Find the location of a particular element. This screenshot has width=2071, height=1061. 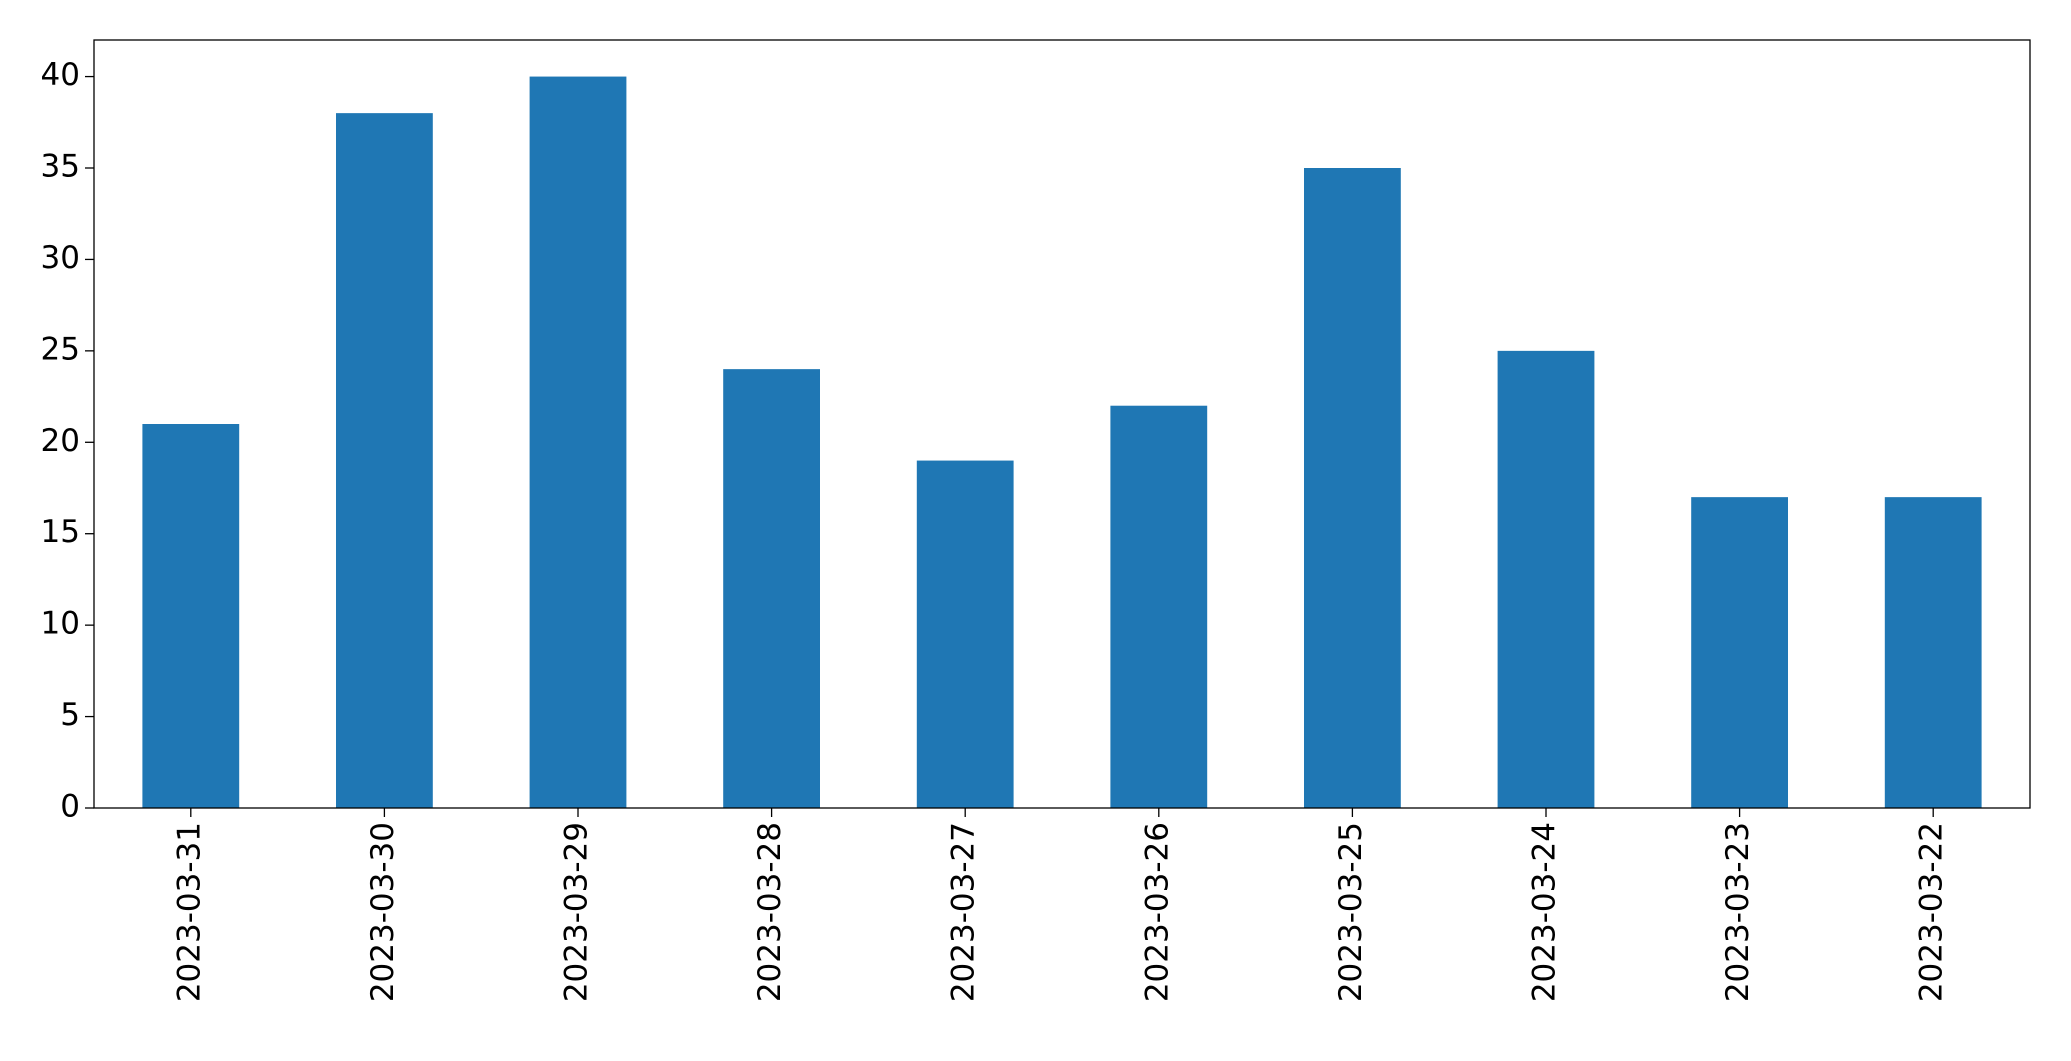

x-tick-label: 2023-03-29 is located at coordinates (577, 912).